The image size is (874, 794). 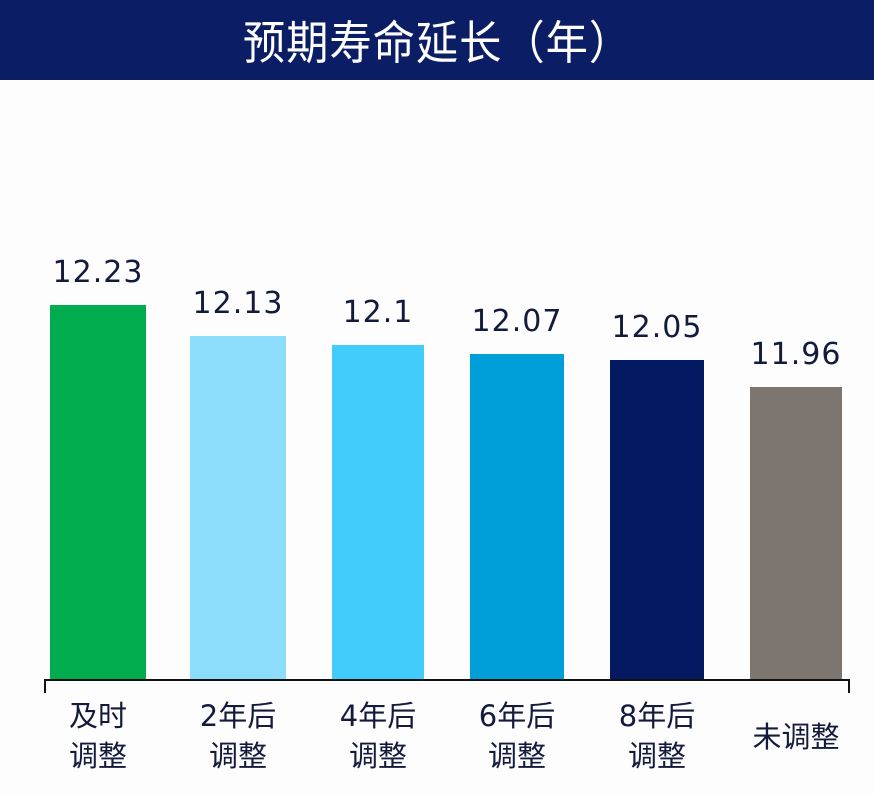 I want to click on category-label: 4年后调整, so click(x=378, y=736).